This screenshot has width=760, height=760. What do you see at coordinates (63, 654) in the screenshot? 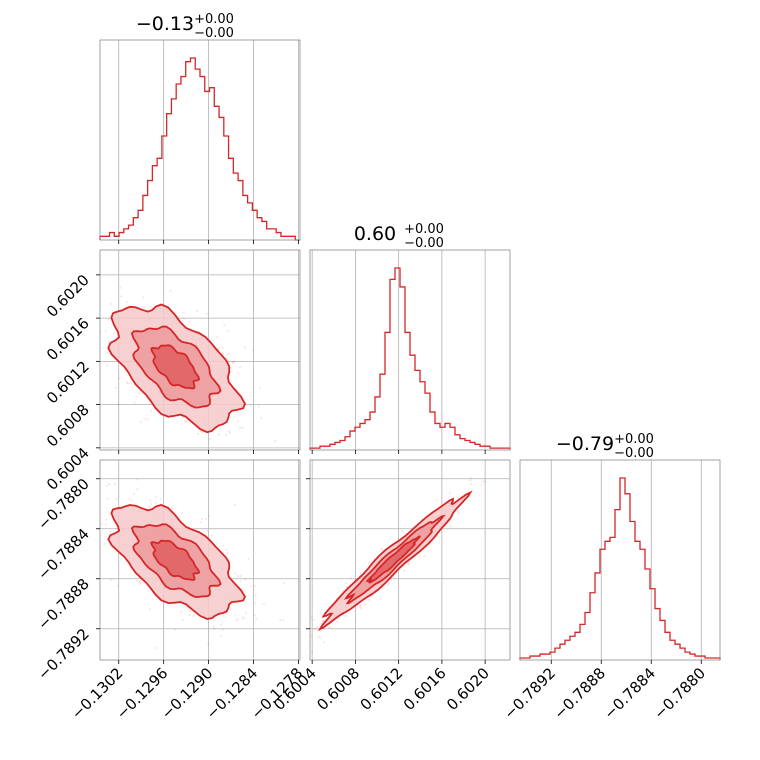
I see `tick-label-y: −0.7892` at bounding box center [63, 654].